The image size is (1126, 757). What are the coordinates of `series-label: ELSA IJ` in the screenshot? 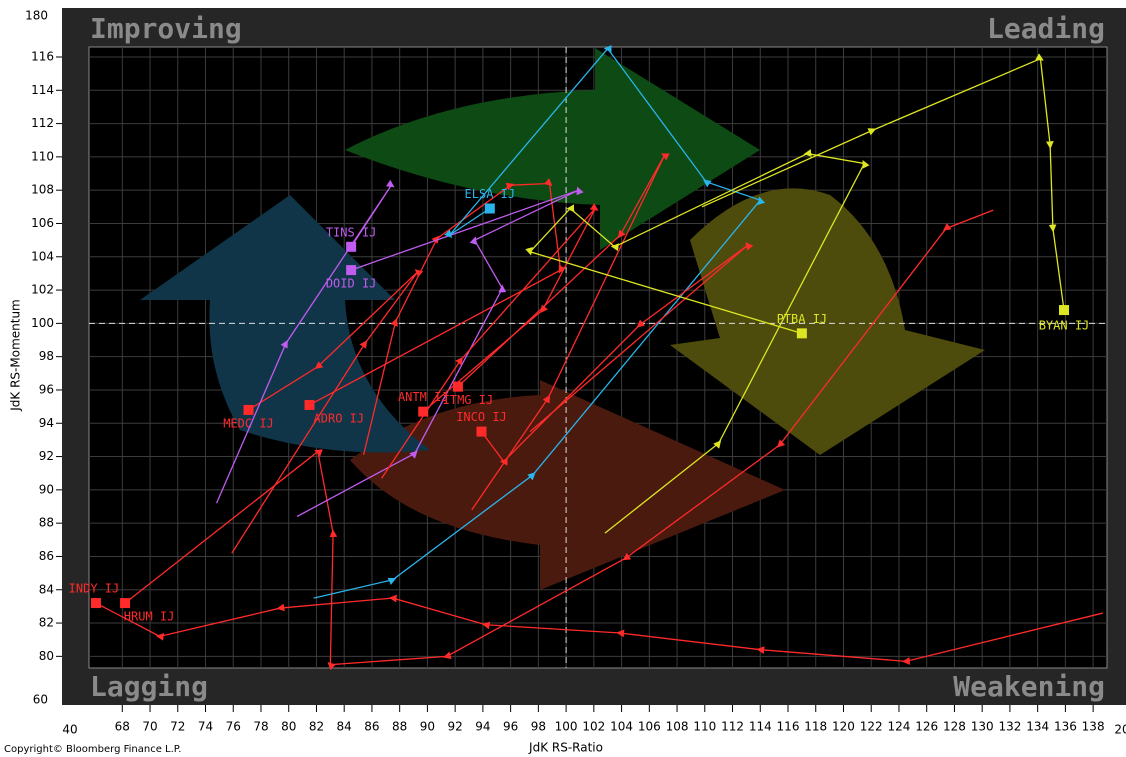 It's located at (490, 194).